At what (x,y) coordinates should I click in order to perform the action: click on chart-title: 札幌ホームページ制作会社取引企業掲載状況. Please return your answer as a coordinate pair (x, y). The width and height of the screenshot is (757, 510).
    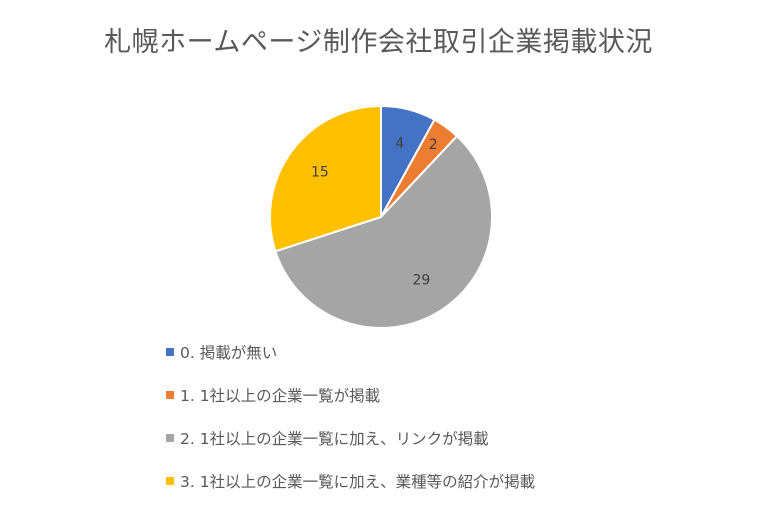
    Looking at the image, I should click on (378, 42).